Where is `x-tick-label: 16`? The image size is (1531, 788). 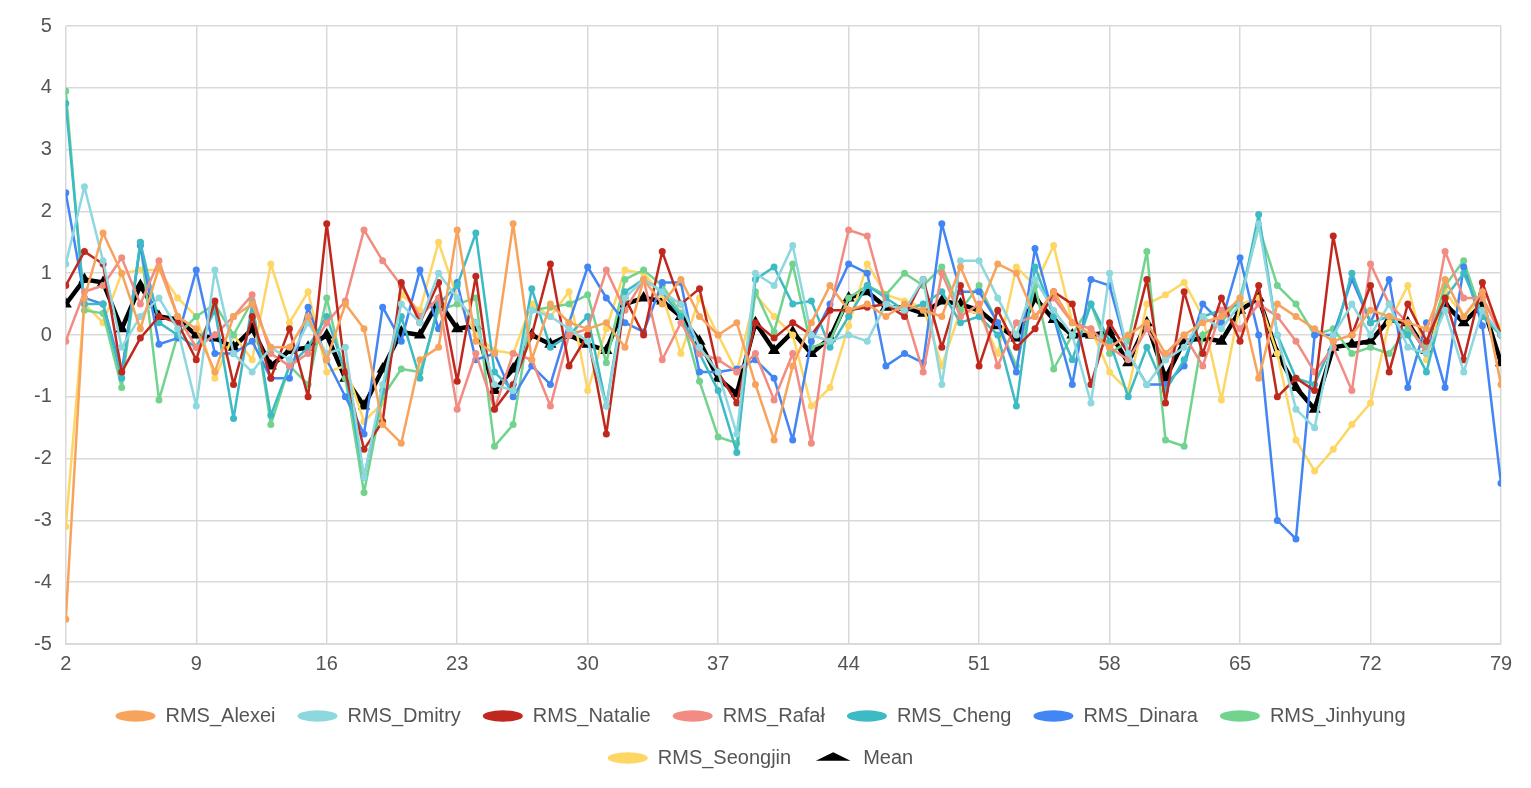 x-tick-label: 16 is located at coordinates (326, 662).